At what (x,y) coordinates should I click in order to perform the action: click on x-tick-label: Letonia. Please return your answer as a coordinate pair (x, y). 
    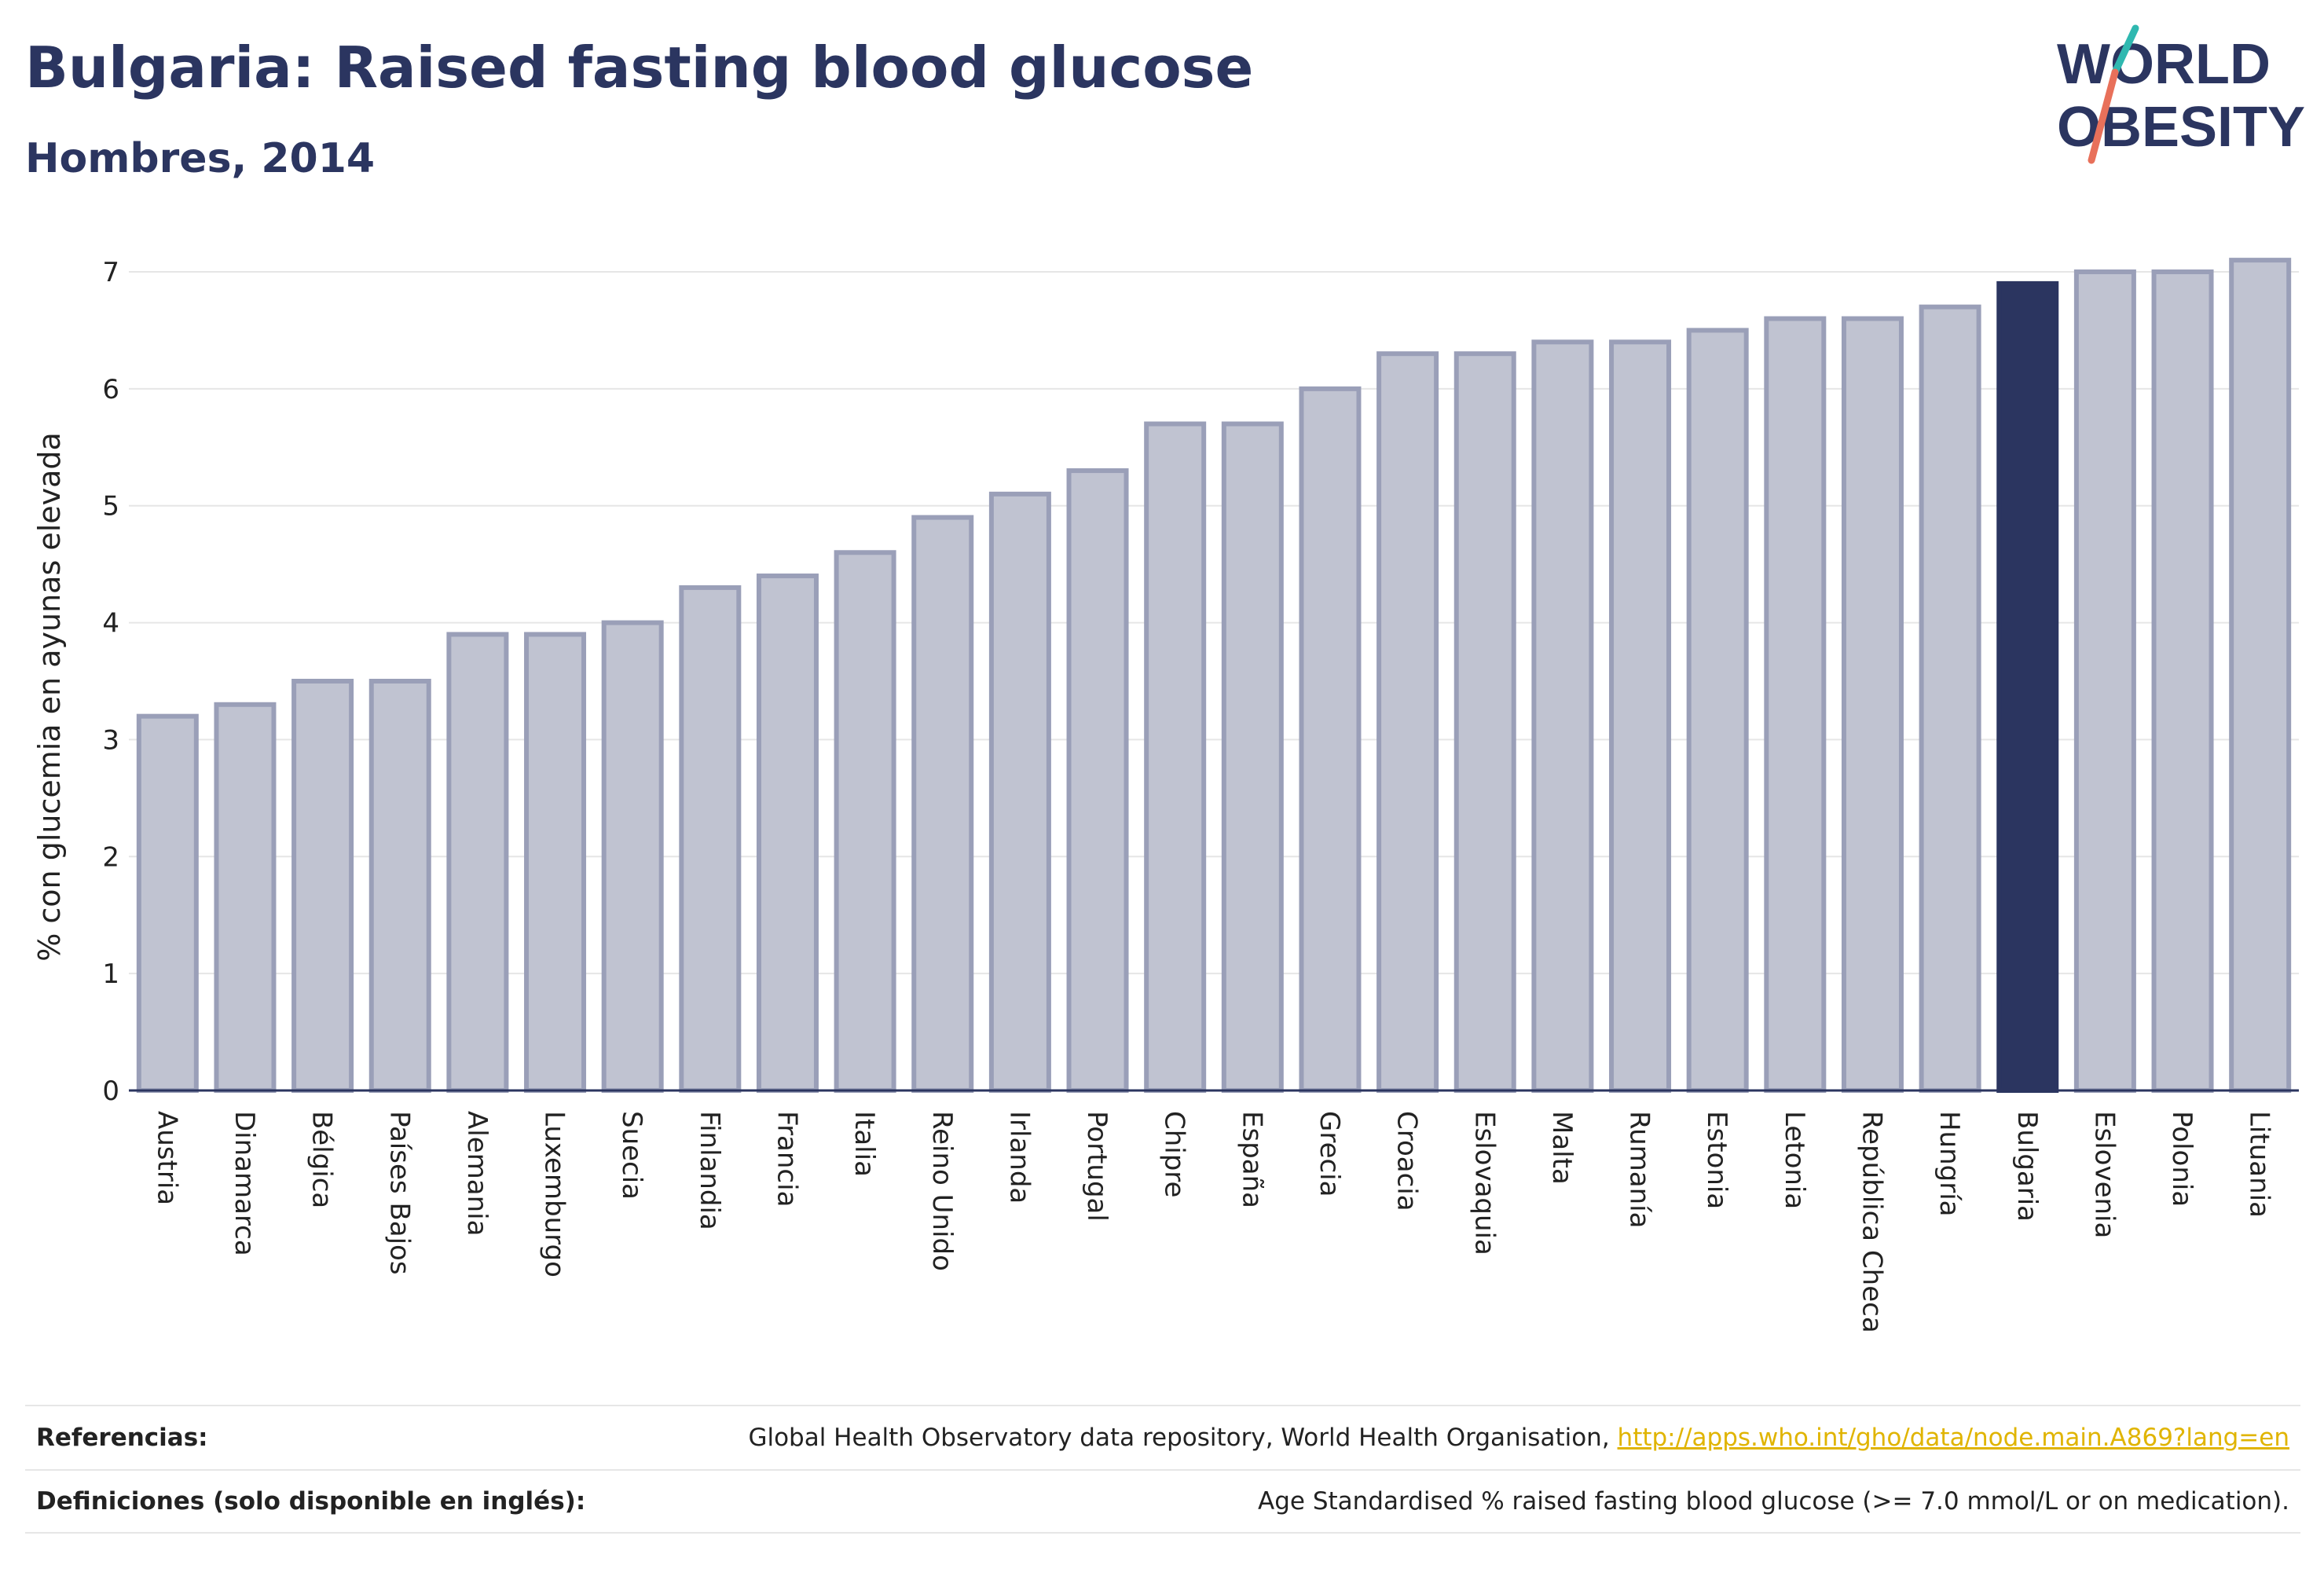
    Looking at the image, I should click on (1794, 1160).